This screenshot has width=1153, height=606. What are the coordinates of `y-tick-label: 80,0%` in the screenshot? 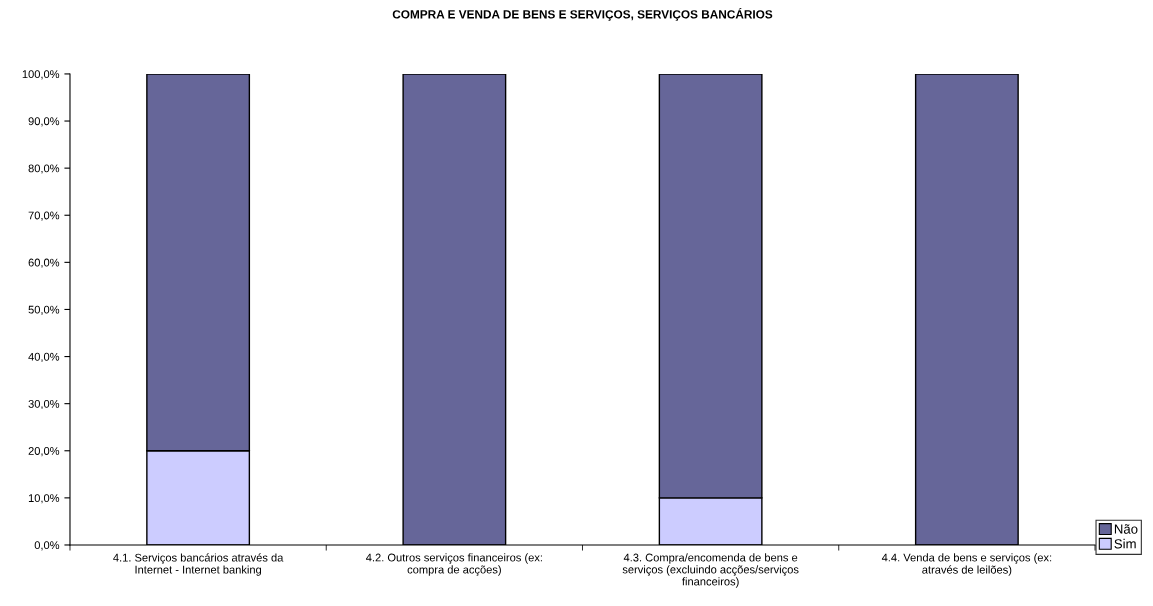 It's located at (44, 169).